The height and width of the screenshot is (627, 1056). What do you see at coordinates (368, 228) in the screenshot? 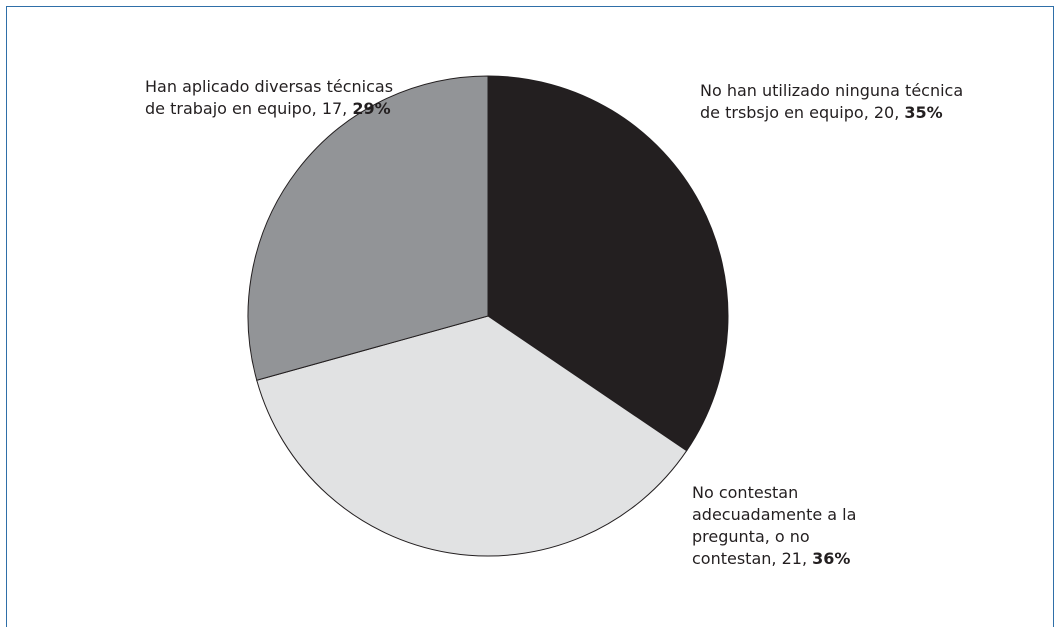
I see `slice-han-aplicado` at bounding box center [368, 228].